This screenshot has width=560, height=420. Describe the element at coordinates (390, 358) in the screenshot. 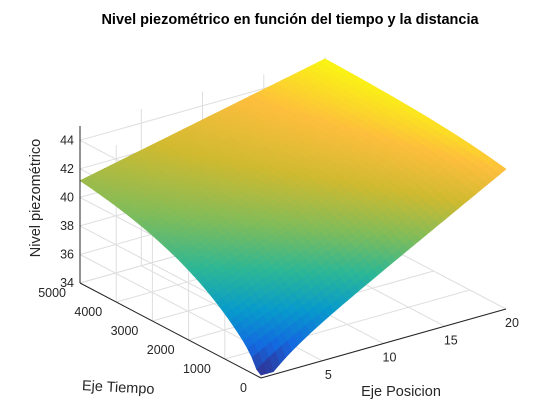

I see `x-tick-label: 10` at that location.